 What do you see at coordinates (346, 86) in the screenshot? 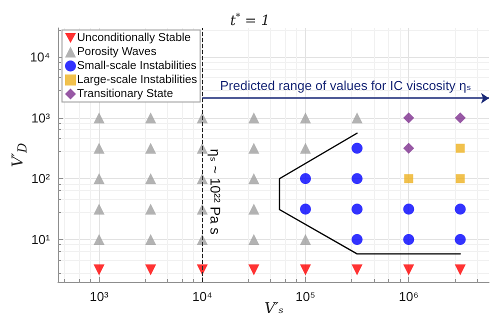
I see `annotation: Predicted range of values for IC viscosity ηₛ` at bounding box center [346, 86].